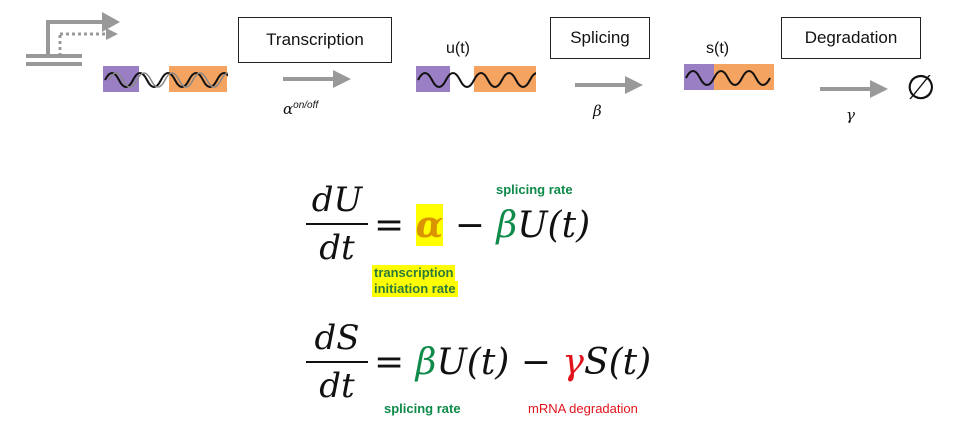 Image resolution: width=960 pixels, height=438 pixels. Describe the element at coordinates (429, 225) in the screenshot. I see `eq1-alpha: α` at that location.